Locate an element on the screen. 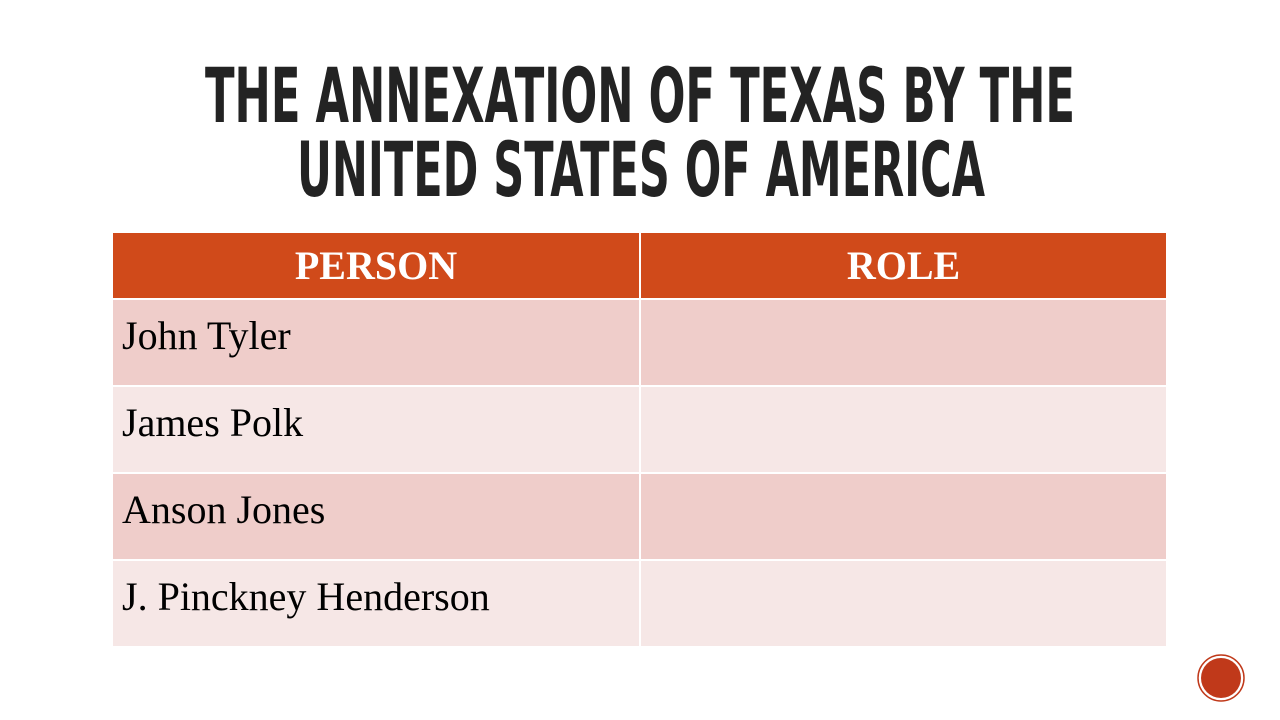  slide-badge is located at coordinates (1221, 678).